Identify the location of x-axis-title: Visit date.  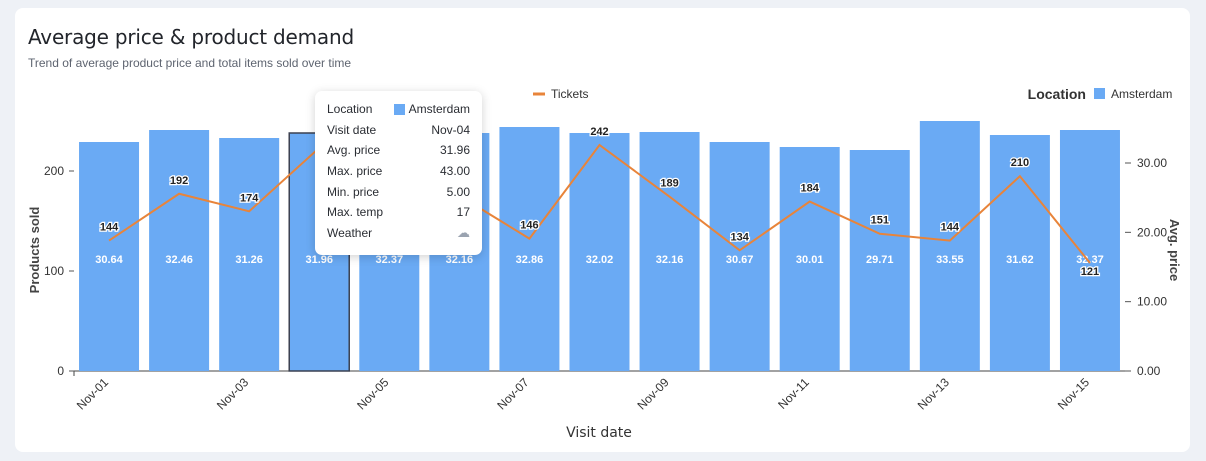
(599, 433).